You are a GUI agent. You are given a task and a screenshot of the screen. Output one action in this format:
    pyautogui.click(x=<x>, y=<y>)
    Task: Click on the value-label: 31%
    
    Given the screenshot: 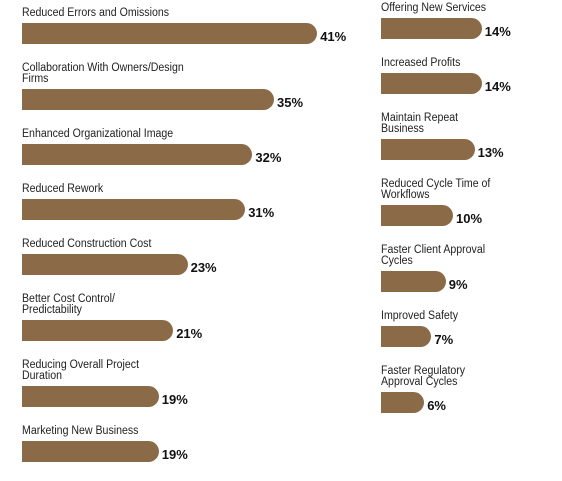 What is the action you would take?
    pyautogui.click(x=261, y=212)
    